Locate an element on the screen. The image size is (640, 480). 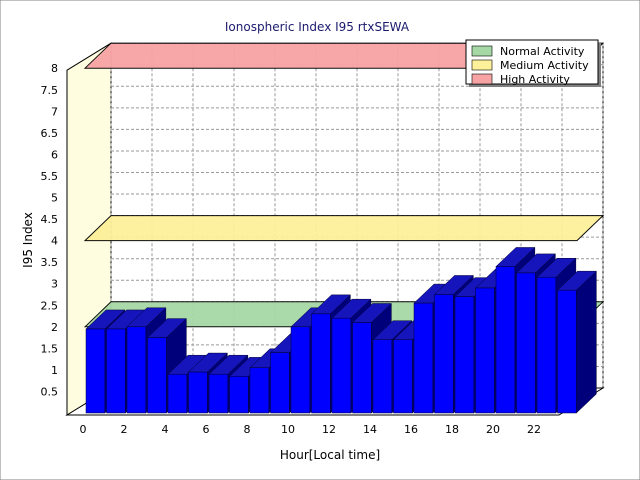
x-tick-label: 22 is located at coordinates (534, 429).